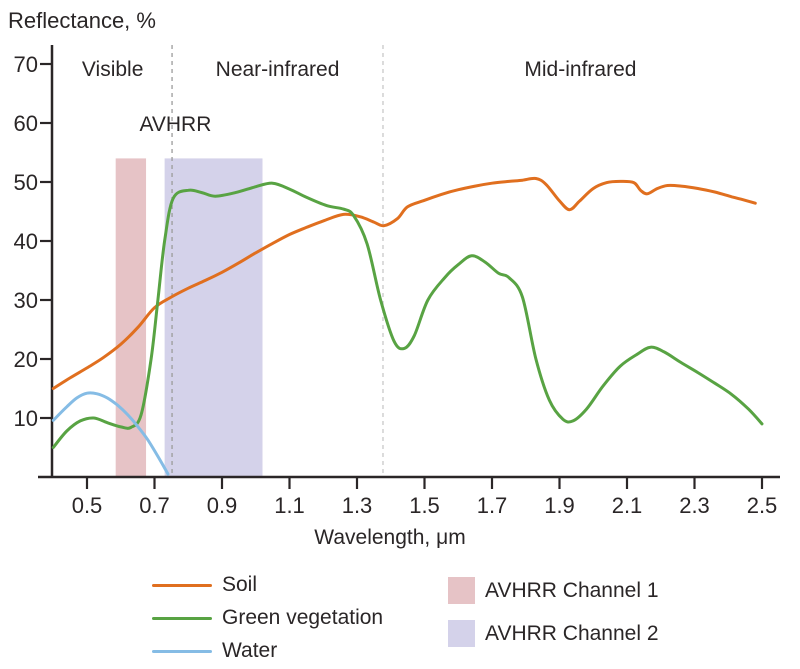 This screenshot has width=800, height=669. I want to click on y-tick-label: 10, so click(26, 418).